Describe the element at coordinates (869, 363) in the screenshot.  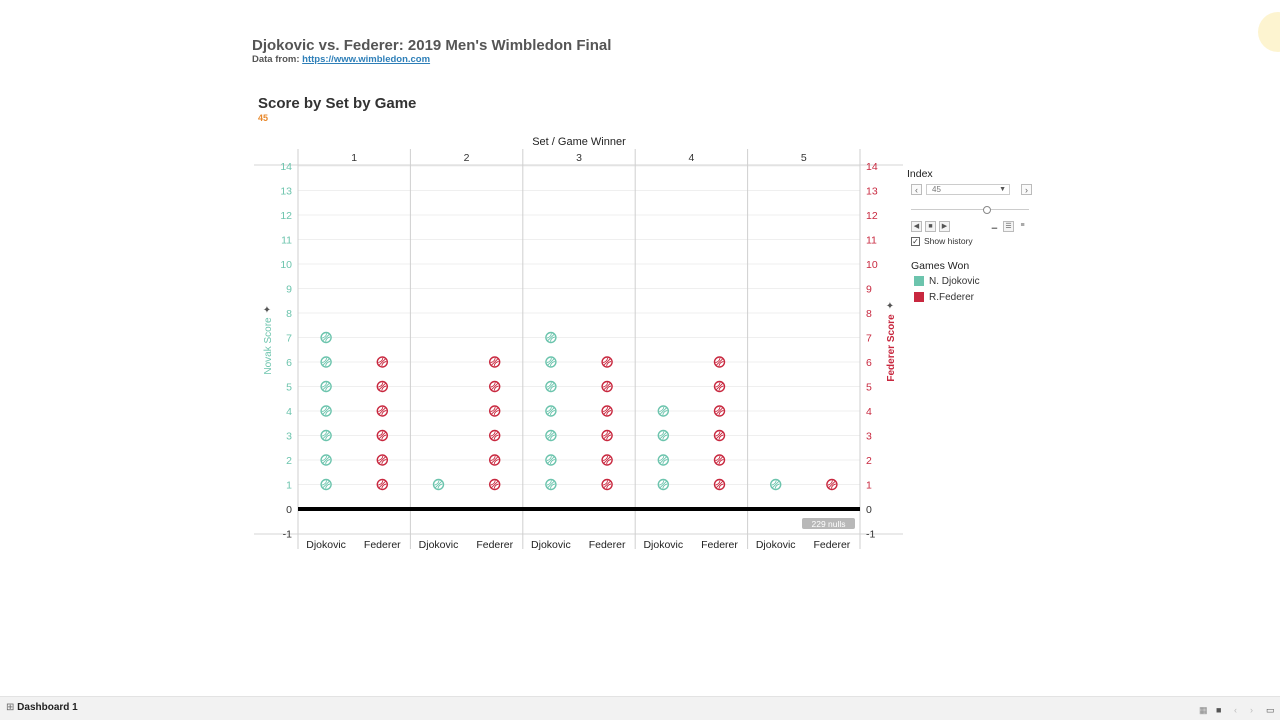
I see `y-tick-right: 6` at that location.